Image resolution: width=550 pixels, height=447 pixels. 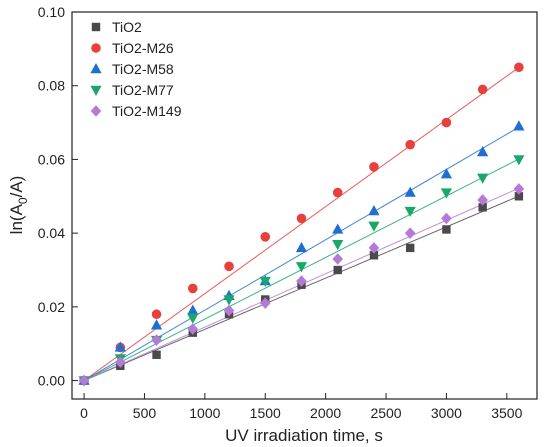 I want to click on x-tick-label: 2500, so click(x=385, y=413).